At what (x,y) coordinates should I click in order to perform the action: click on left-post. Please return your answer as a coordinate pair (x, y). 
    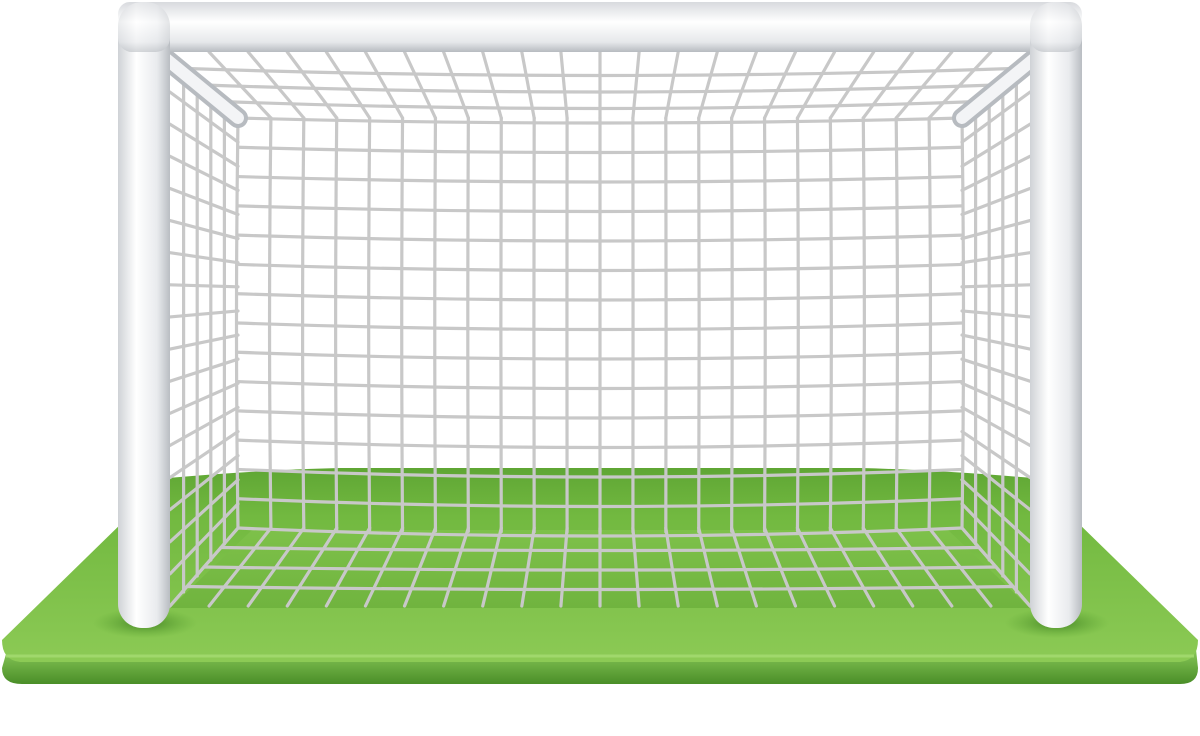
    Looking at the image, I should click on (144, 315).